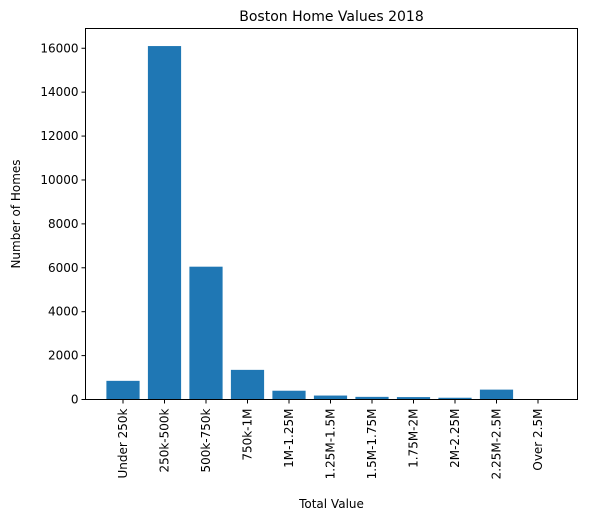 This screenshot has height=521, width=589. Describe the element at coordinates (59, 92) in the screenshot. I see `y-tick-label: 14000` at that location.